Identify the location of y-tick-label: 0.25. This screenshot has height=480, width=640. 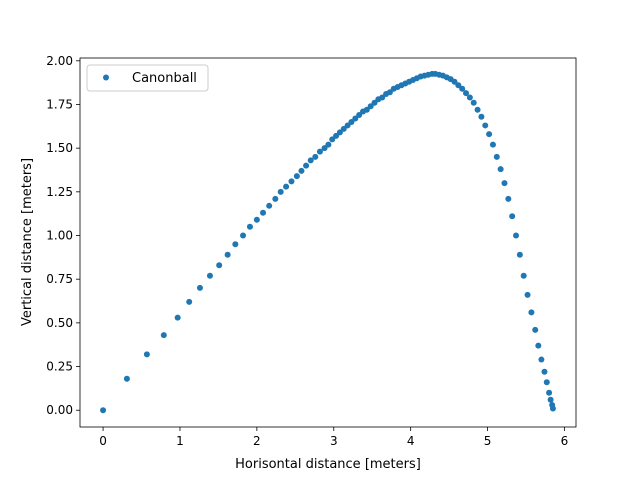
(59, 367).